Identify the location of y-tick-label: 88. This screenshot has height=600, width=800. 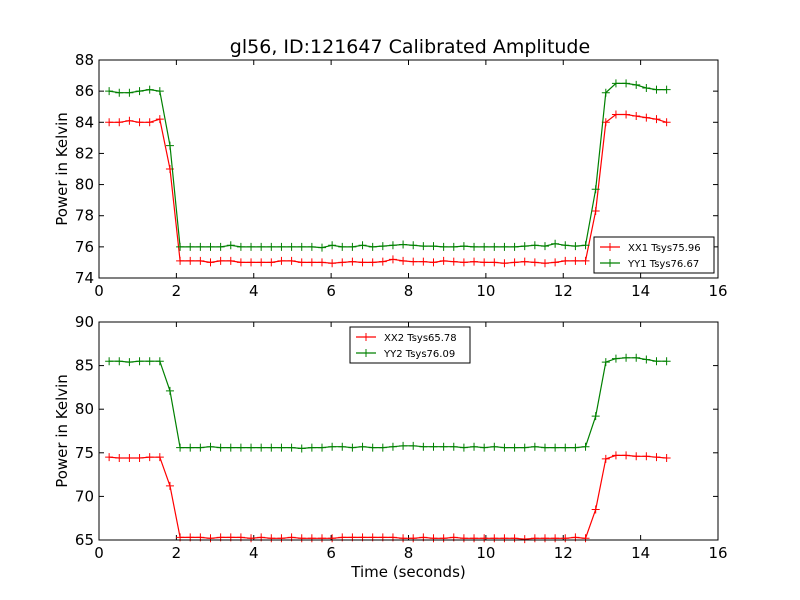
(84, 60).